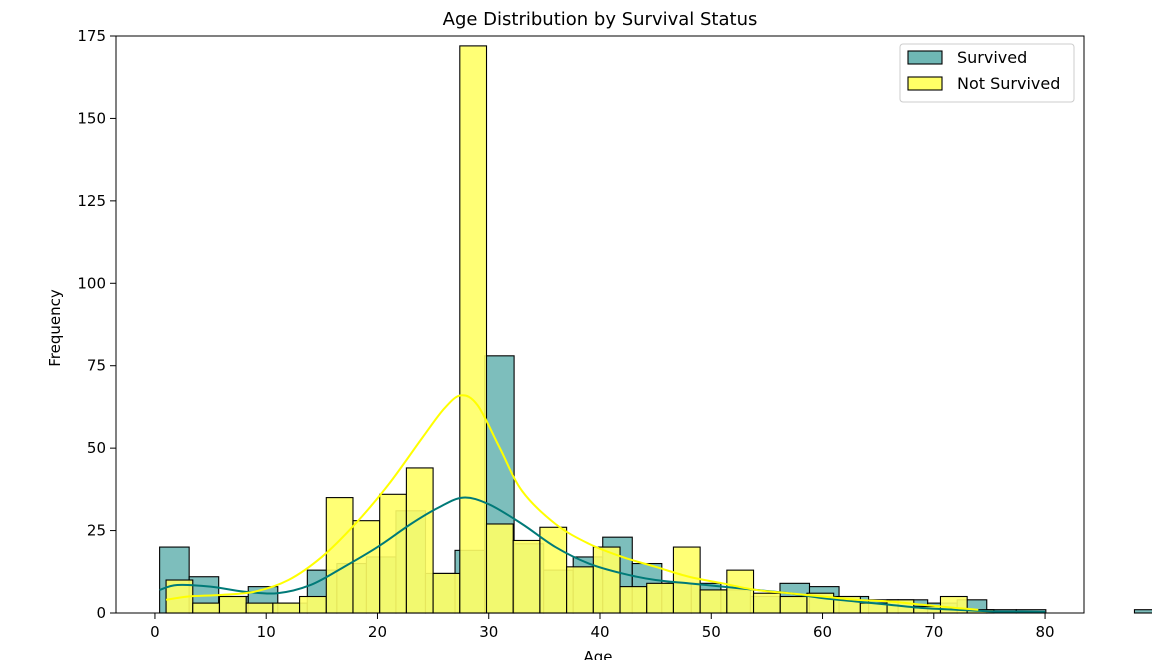 This screenshot has width=1152, height=660. I want to click on x-tick-label: 80, so click(1045, 632).